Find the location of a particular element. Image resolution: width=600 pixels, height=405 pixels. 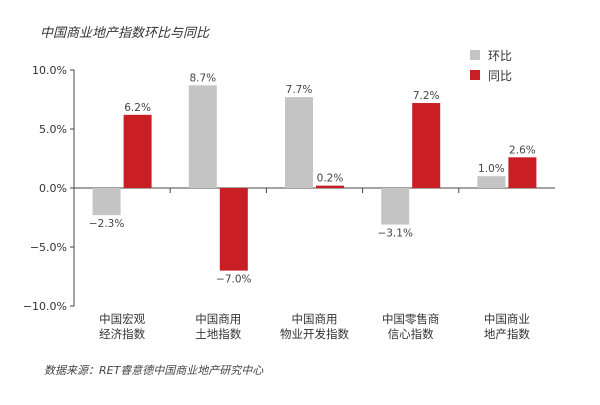

legend-label-yoy: 同比 is located at coordinates (500, 75).